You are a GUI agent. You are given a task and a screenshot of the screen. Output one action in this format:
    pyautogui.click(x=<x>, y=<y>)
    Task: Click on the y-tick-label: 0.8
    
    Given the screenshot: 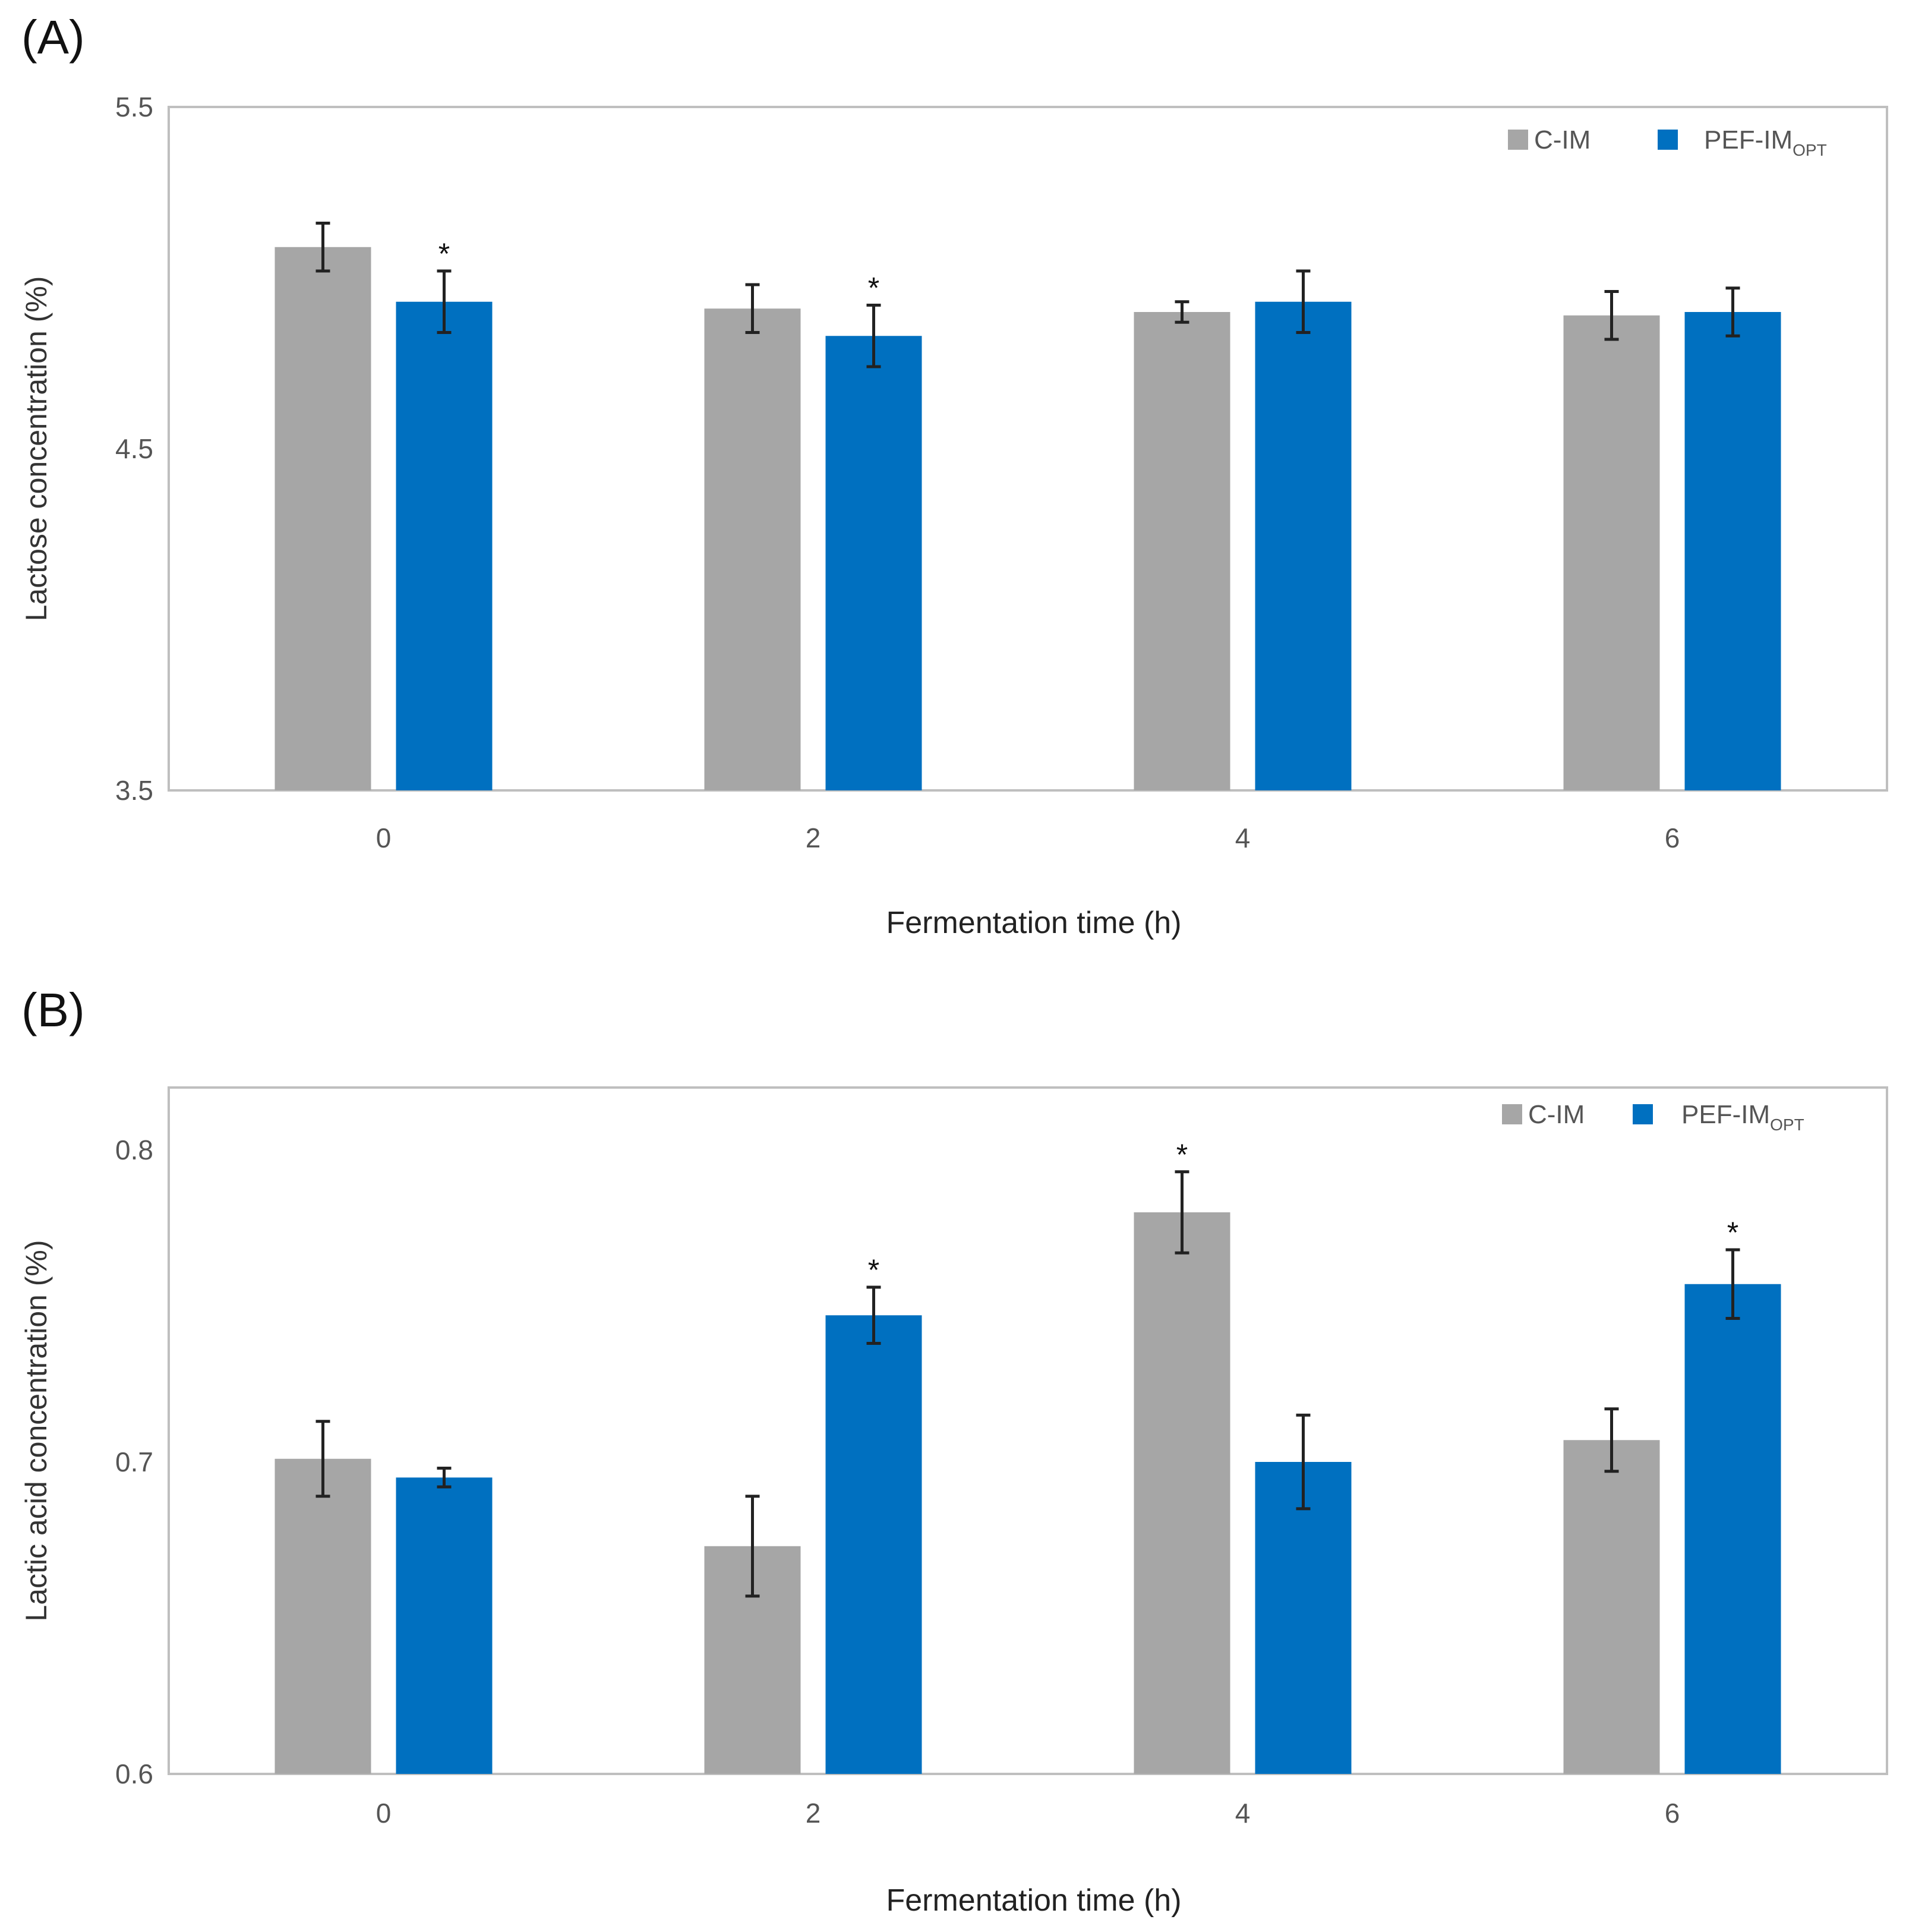 What is the action you would take?
    pyautogui.click(x=134, y=1149)
    